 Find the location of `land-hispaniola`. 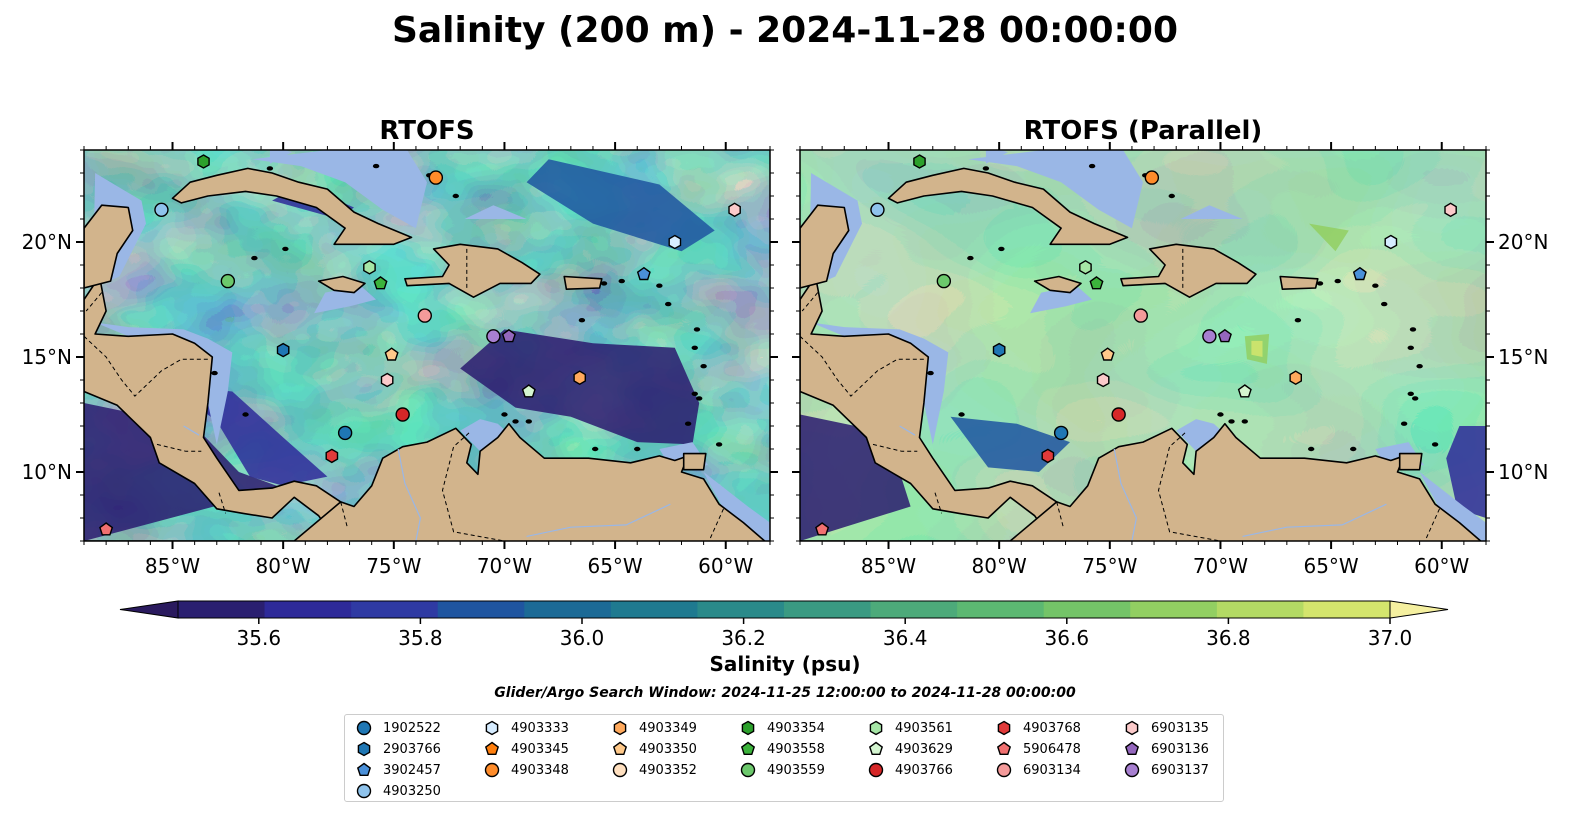

land-hispaniola is located at coordinates (1188, 270).